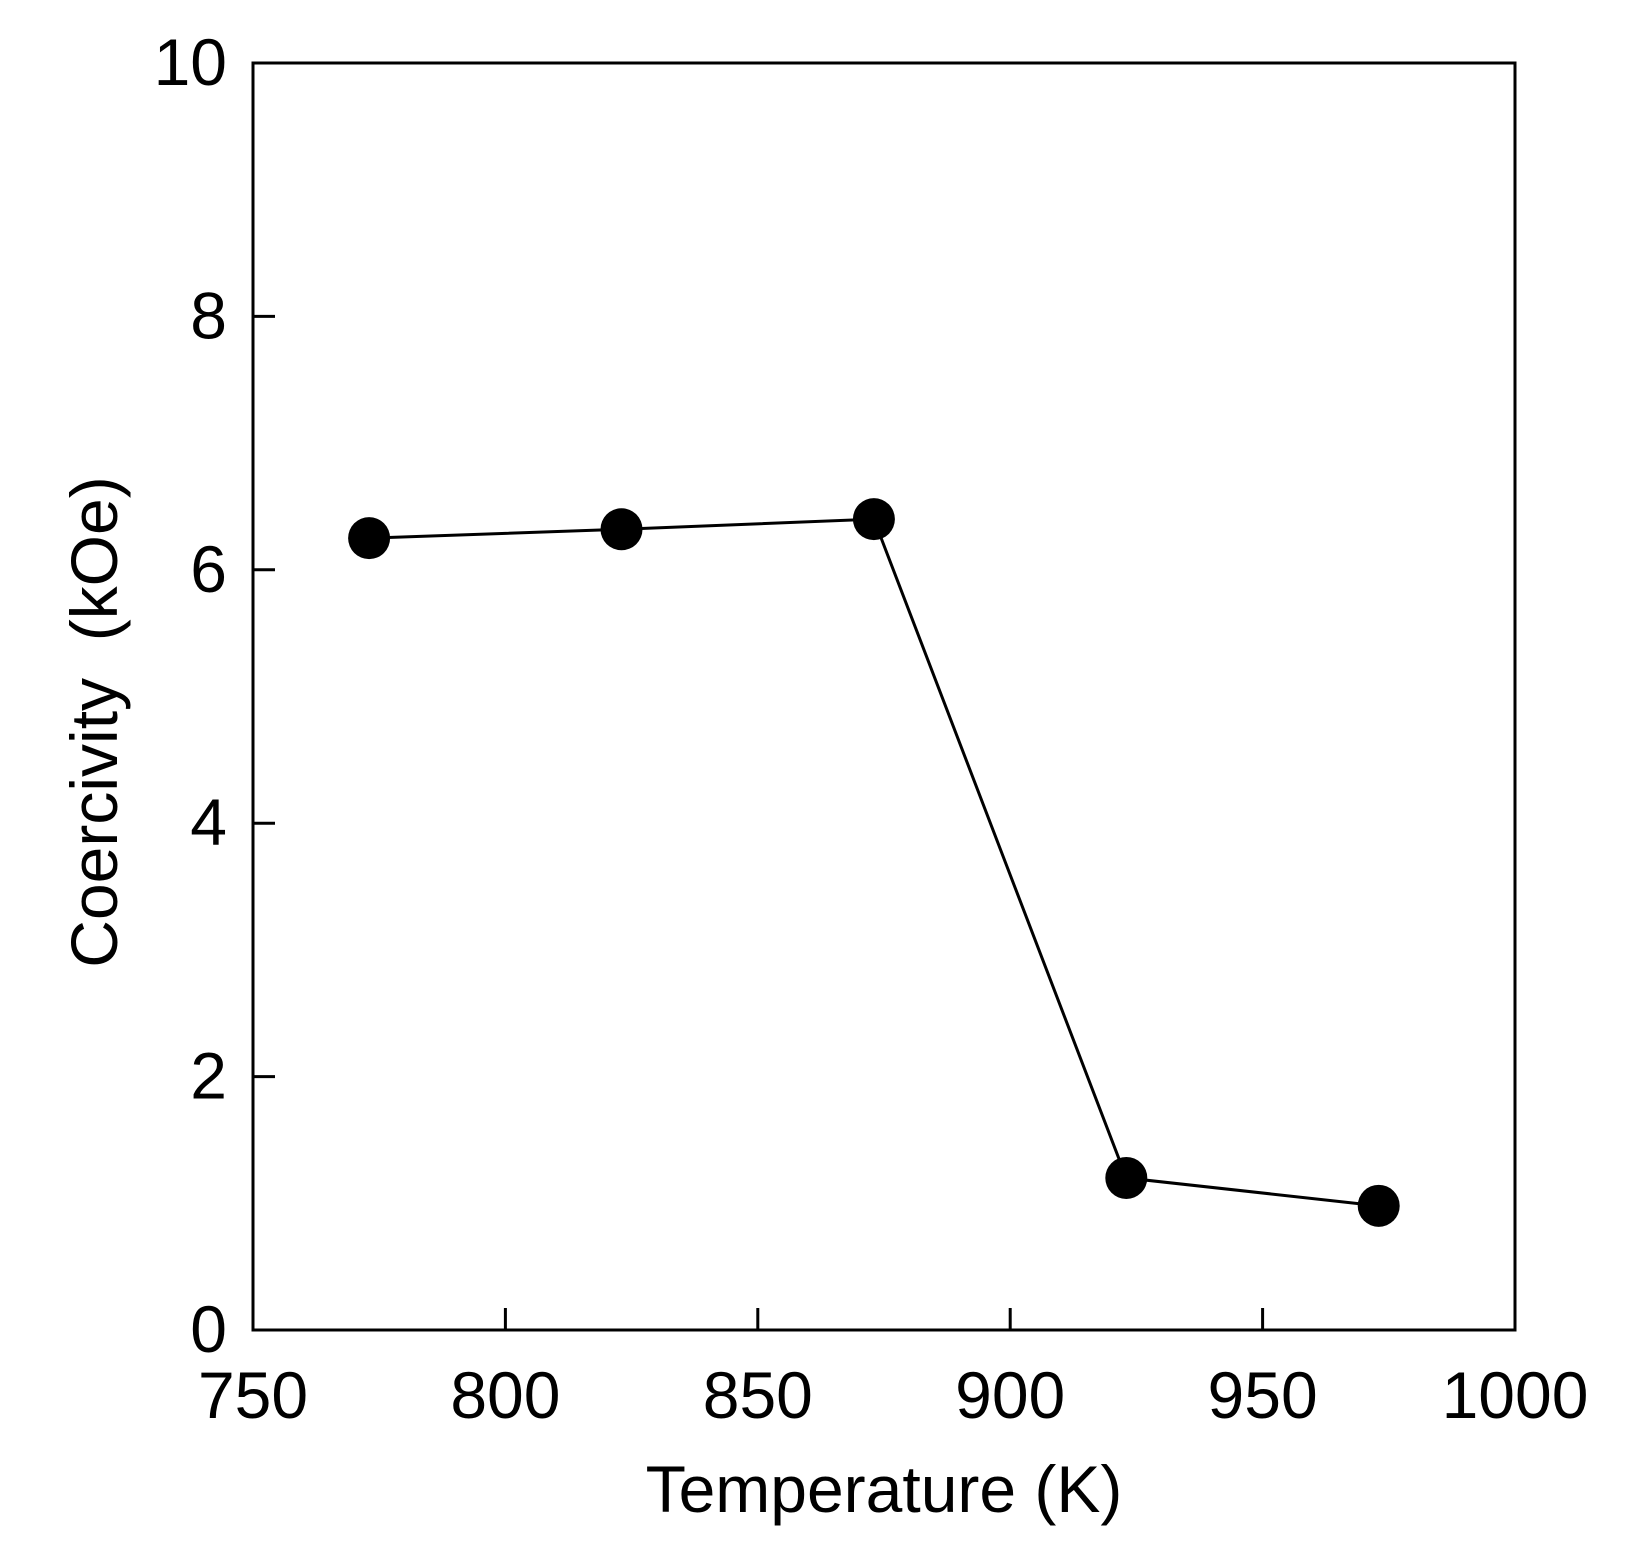  I want to click on x-axis-ticks, so click(884, 1319).